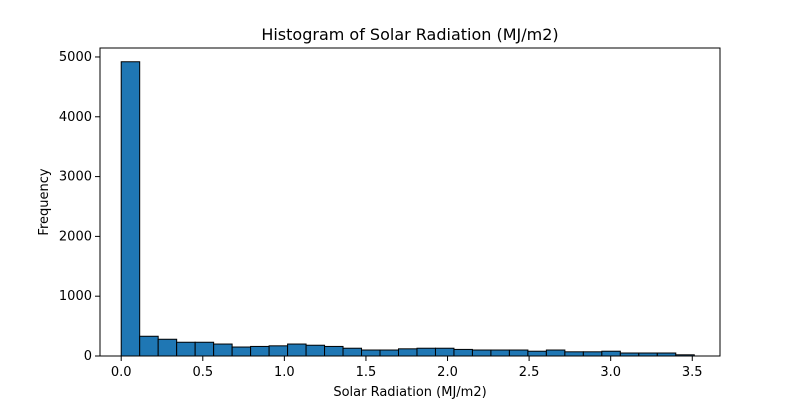 The image size is (800, 400). I want to click on chart-title: Histogram of Solar Radiation (MJ/m2), so click(409, 34).